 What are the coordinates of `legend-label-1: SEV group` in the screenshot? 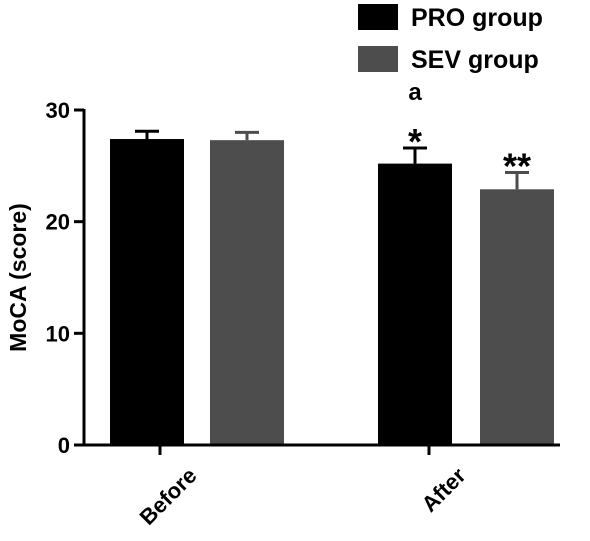 It's located at (475, 60).